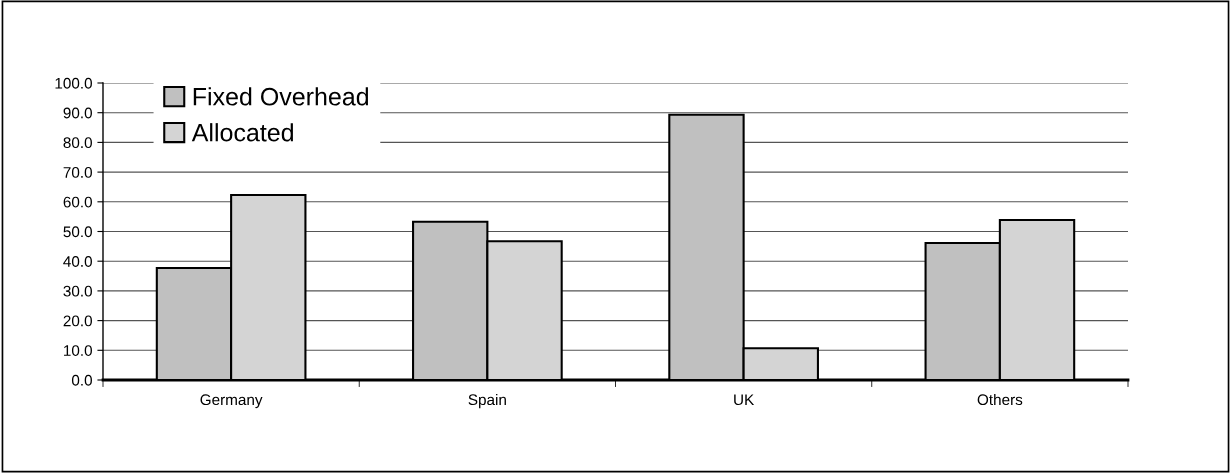  What do you see at coordinates (281, 96) in the screenshot?
I see `legend-label: Fixed Overhead` at bounding box center [281, 96].